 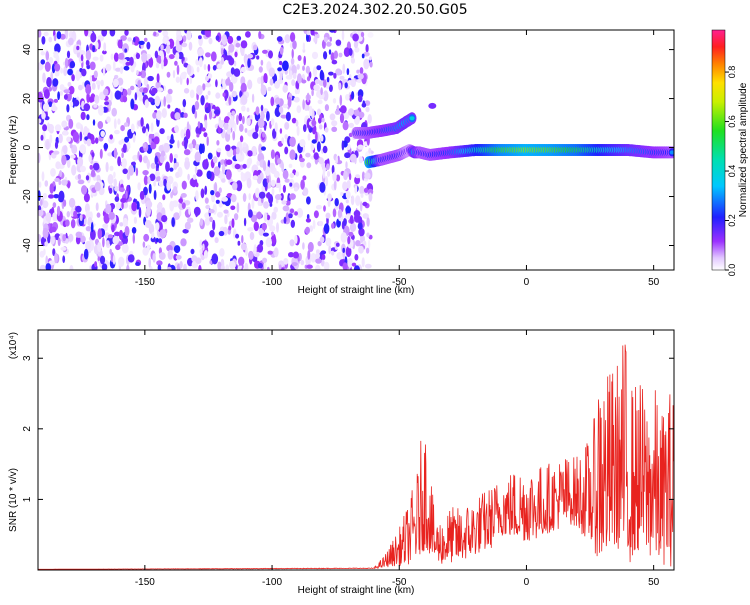 I want to click on y-tick-label: -20, so click(x=27, y=196).